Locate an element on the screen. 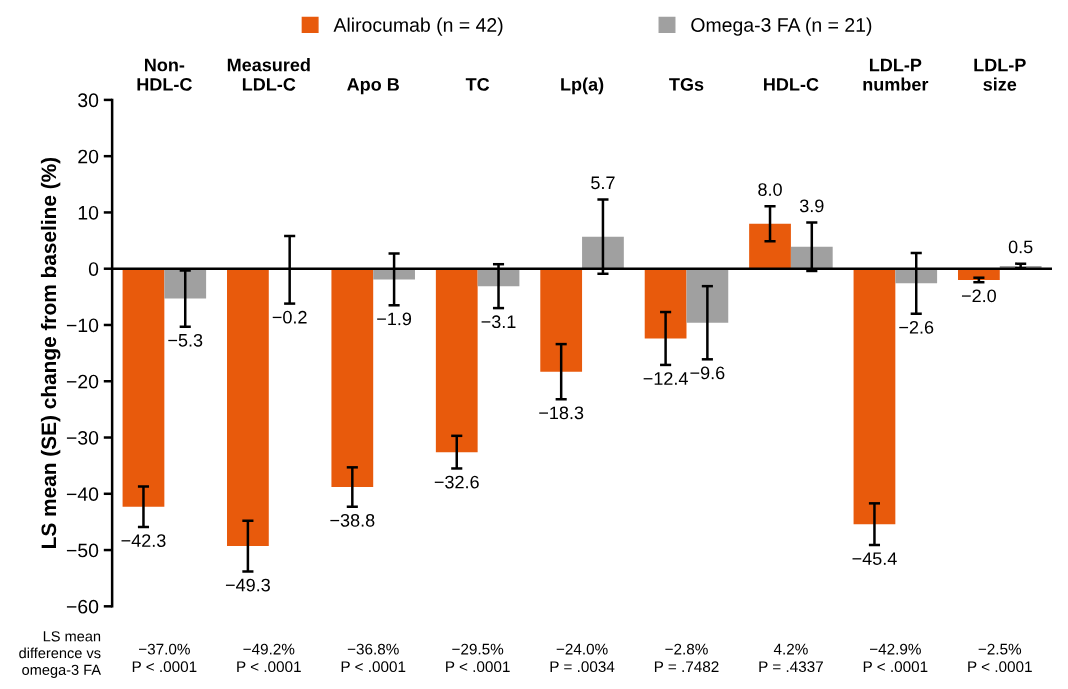 This screenshot has height=689, width=1068. y-tick-label: 0 is located at coordinates (93, 269).